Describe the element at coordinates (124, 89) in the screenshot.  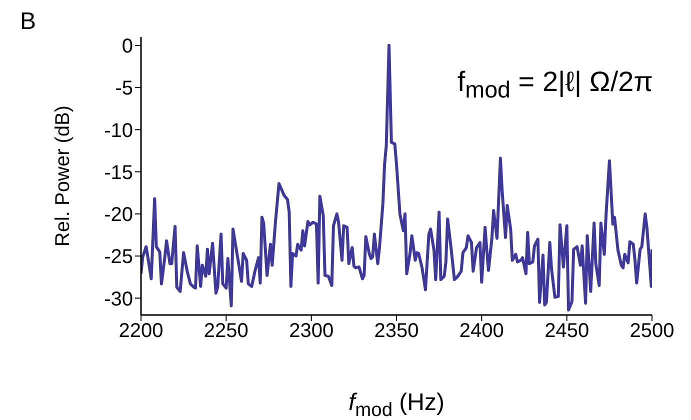
I see `y-tick-label: -5` at that location.